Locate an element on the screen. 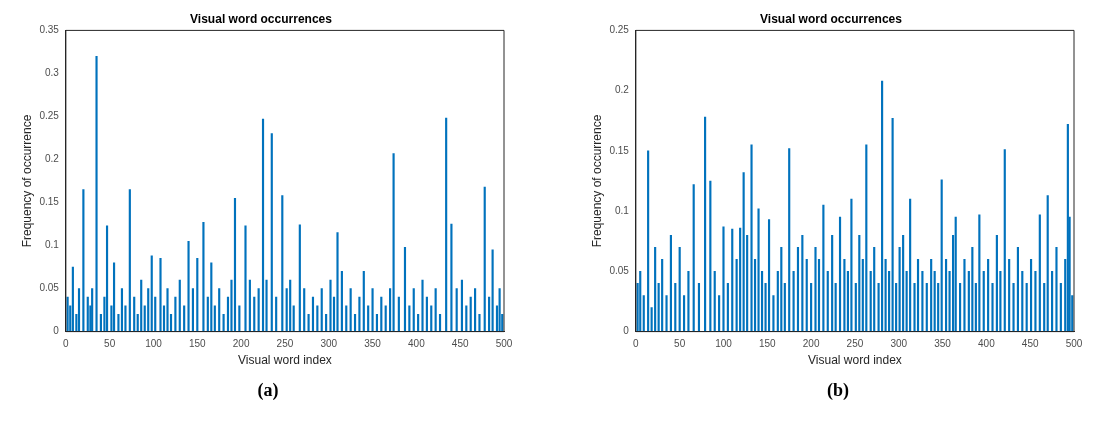 The image size is (1107, 432). text: (b) is located at coordinates (838, 390).